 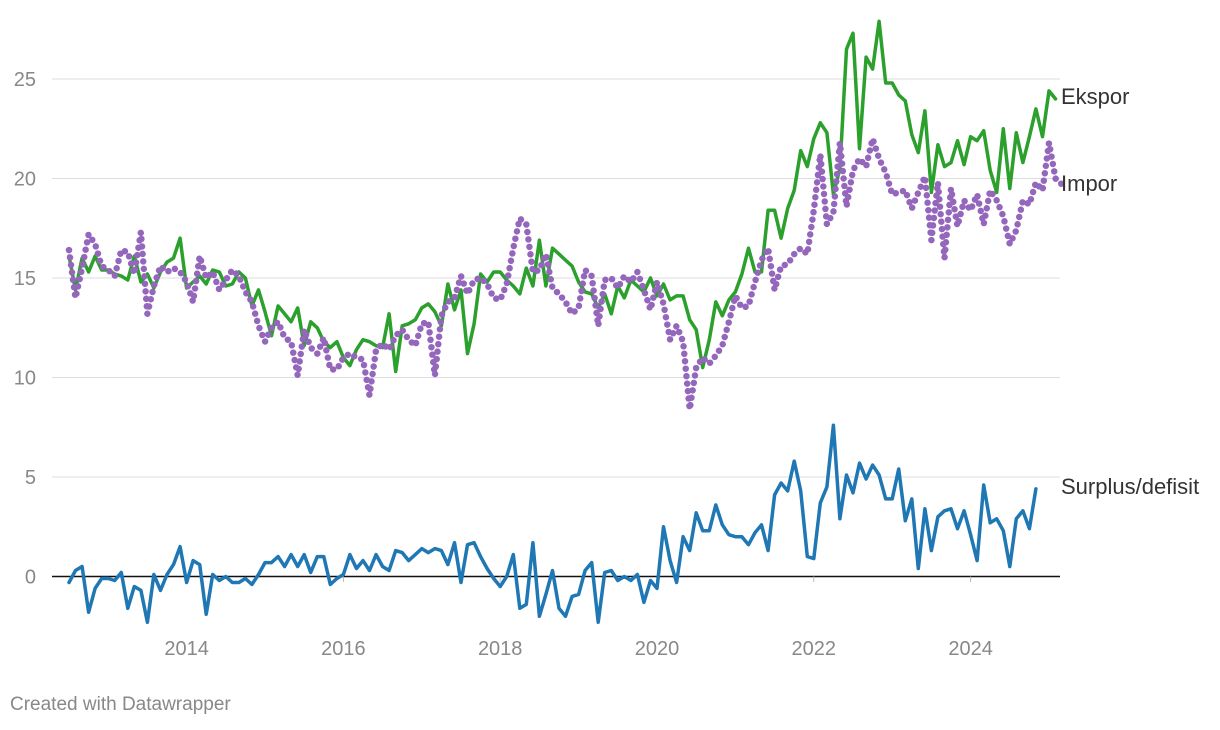 I want to click on y-tick-label: 0, so click(x=30, y=578).